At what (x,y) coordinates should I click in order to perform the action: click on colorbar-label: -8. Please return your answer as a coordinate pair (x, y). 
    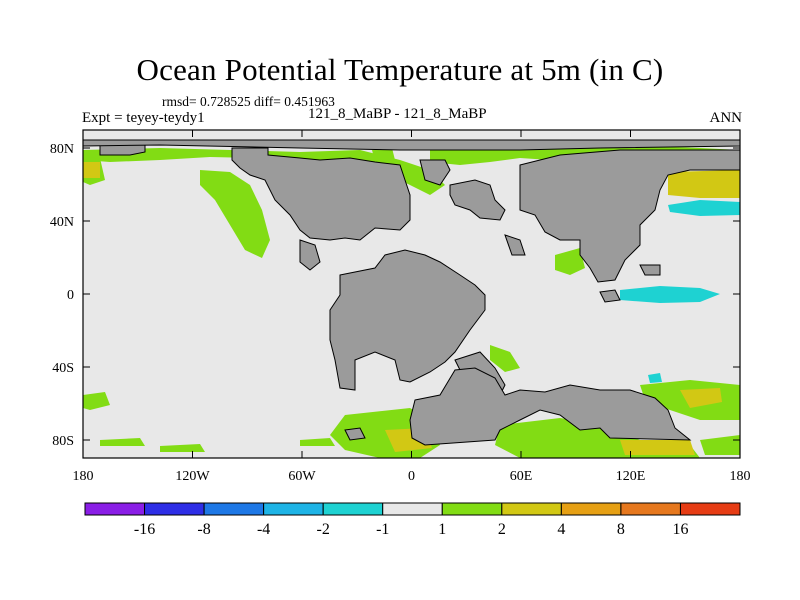
    Looking at the image, I should click on (203, 529).